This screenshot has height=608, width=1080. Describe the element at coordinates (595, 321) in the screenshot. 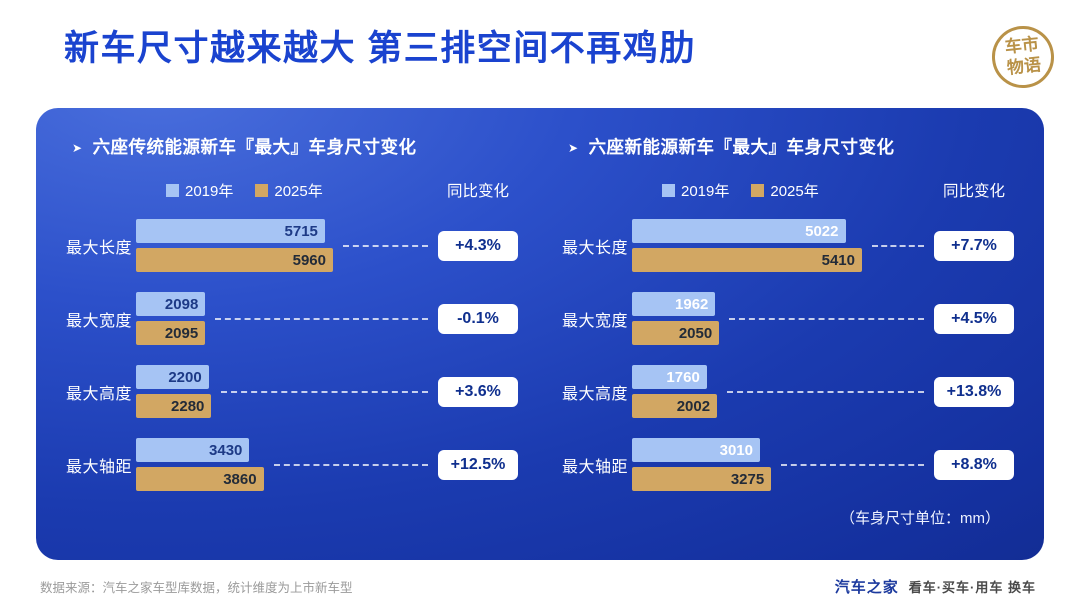

I see `row-label: 最大宽度` at that location.